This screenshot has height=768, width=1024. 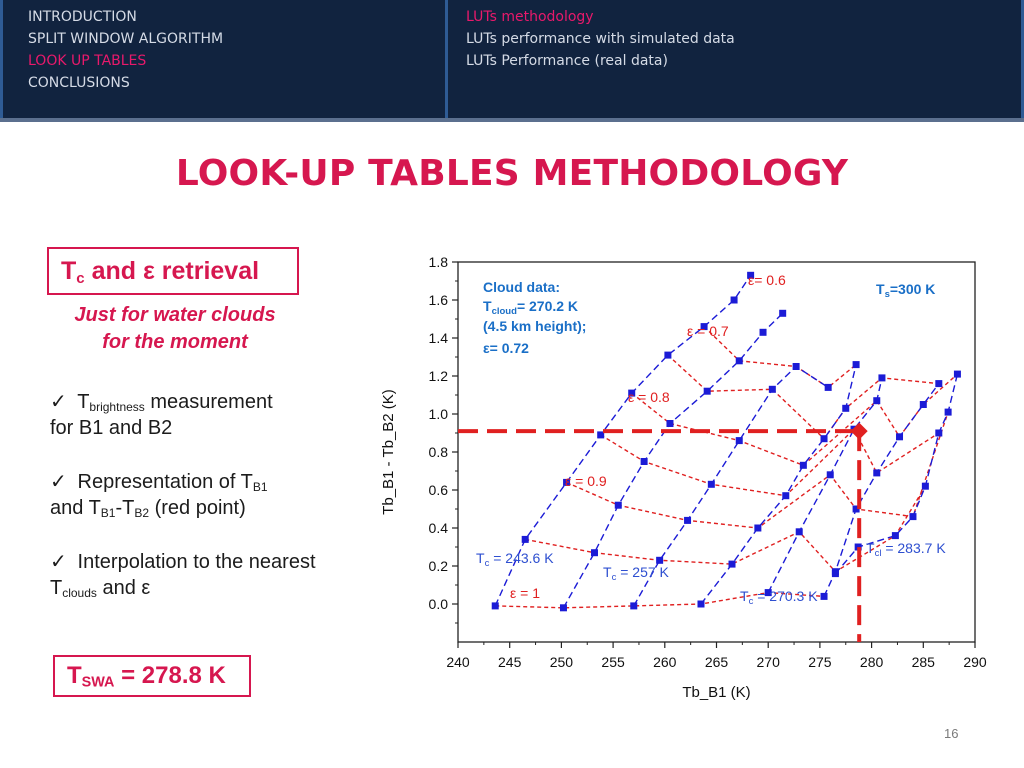 I want to click on bullet-2-sub-1: B1, so click(x=260, y=487).